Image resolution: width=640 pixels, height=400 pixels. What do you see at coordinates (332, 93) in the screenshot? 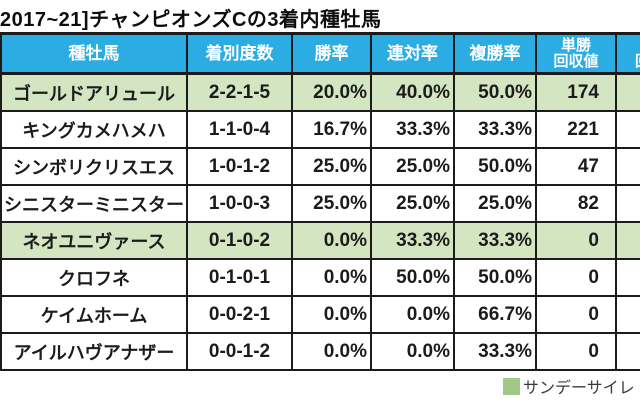
I see `win-rate-cell: 20.0%` at bounding box center [332, 93].